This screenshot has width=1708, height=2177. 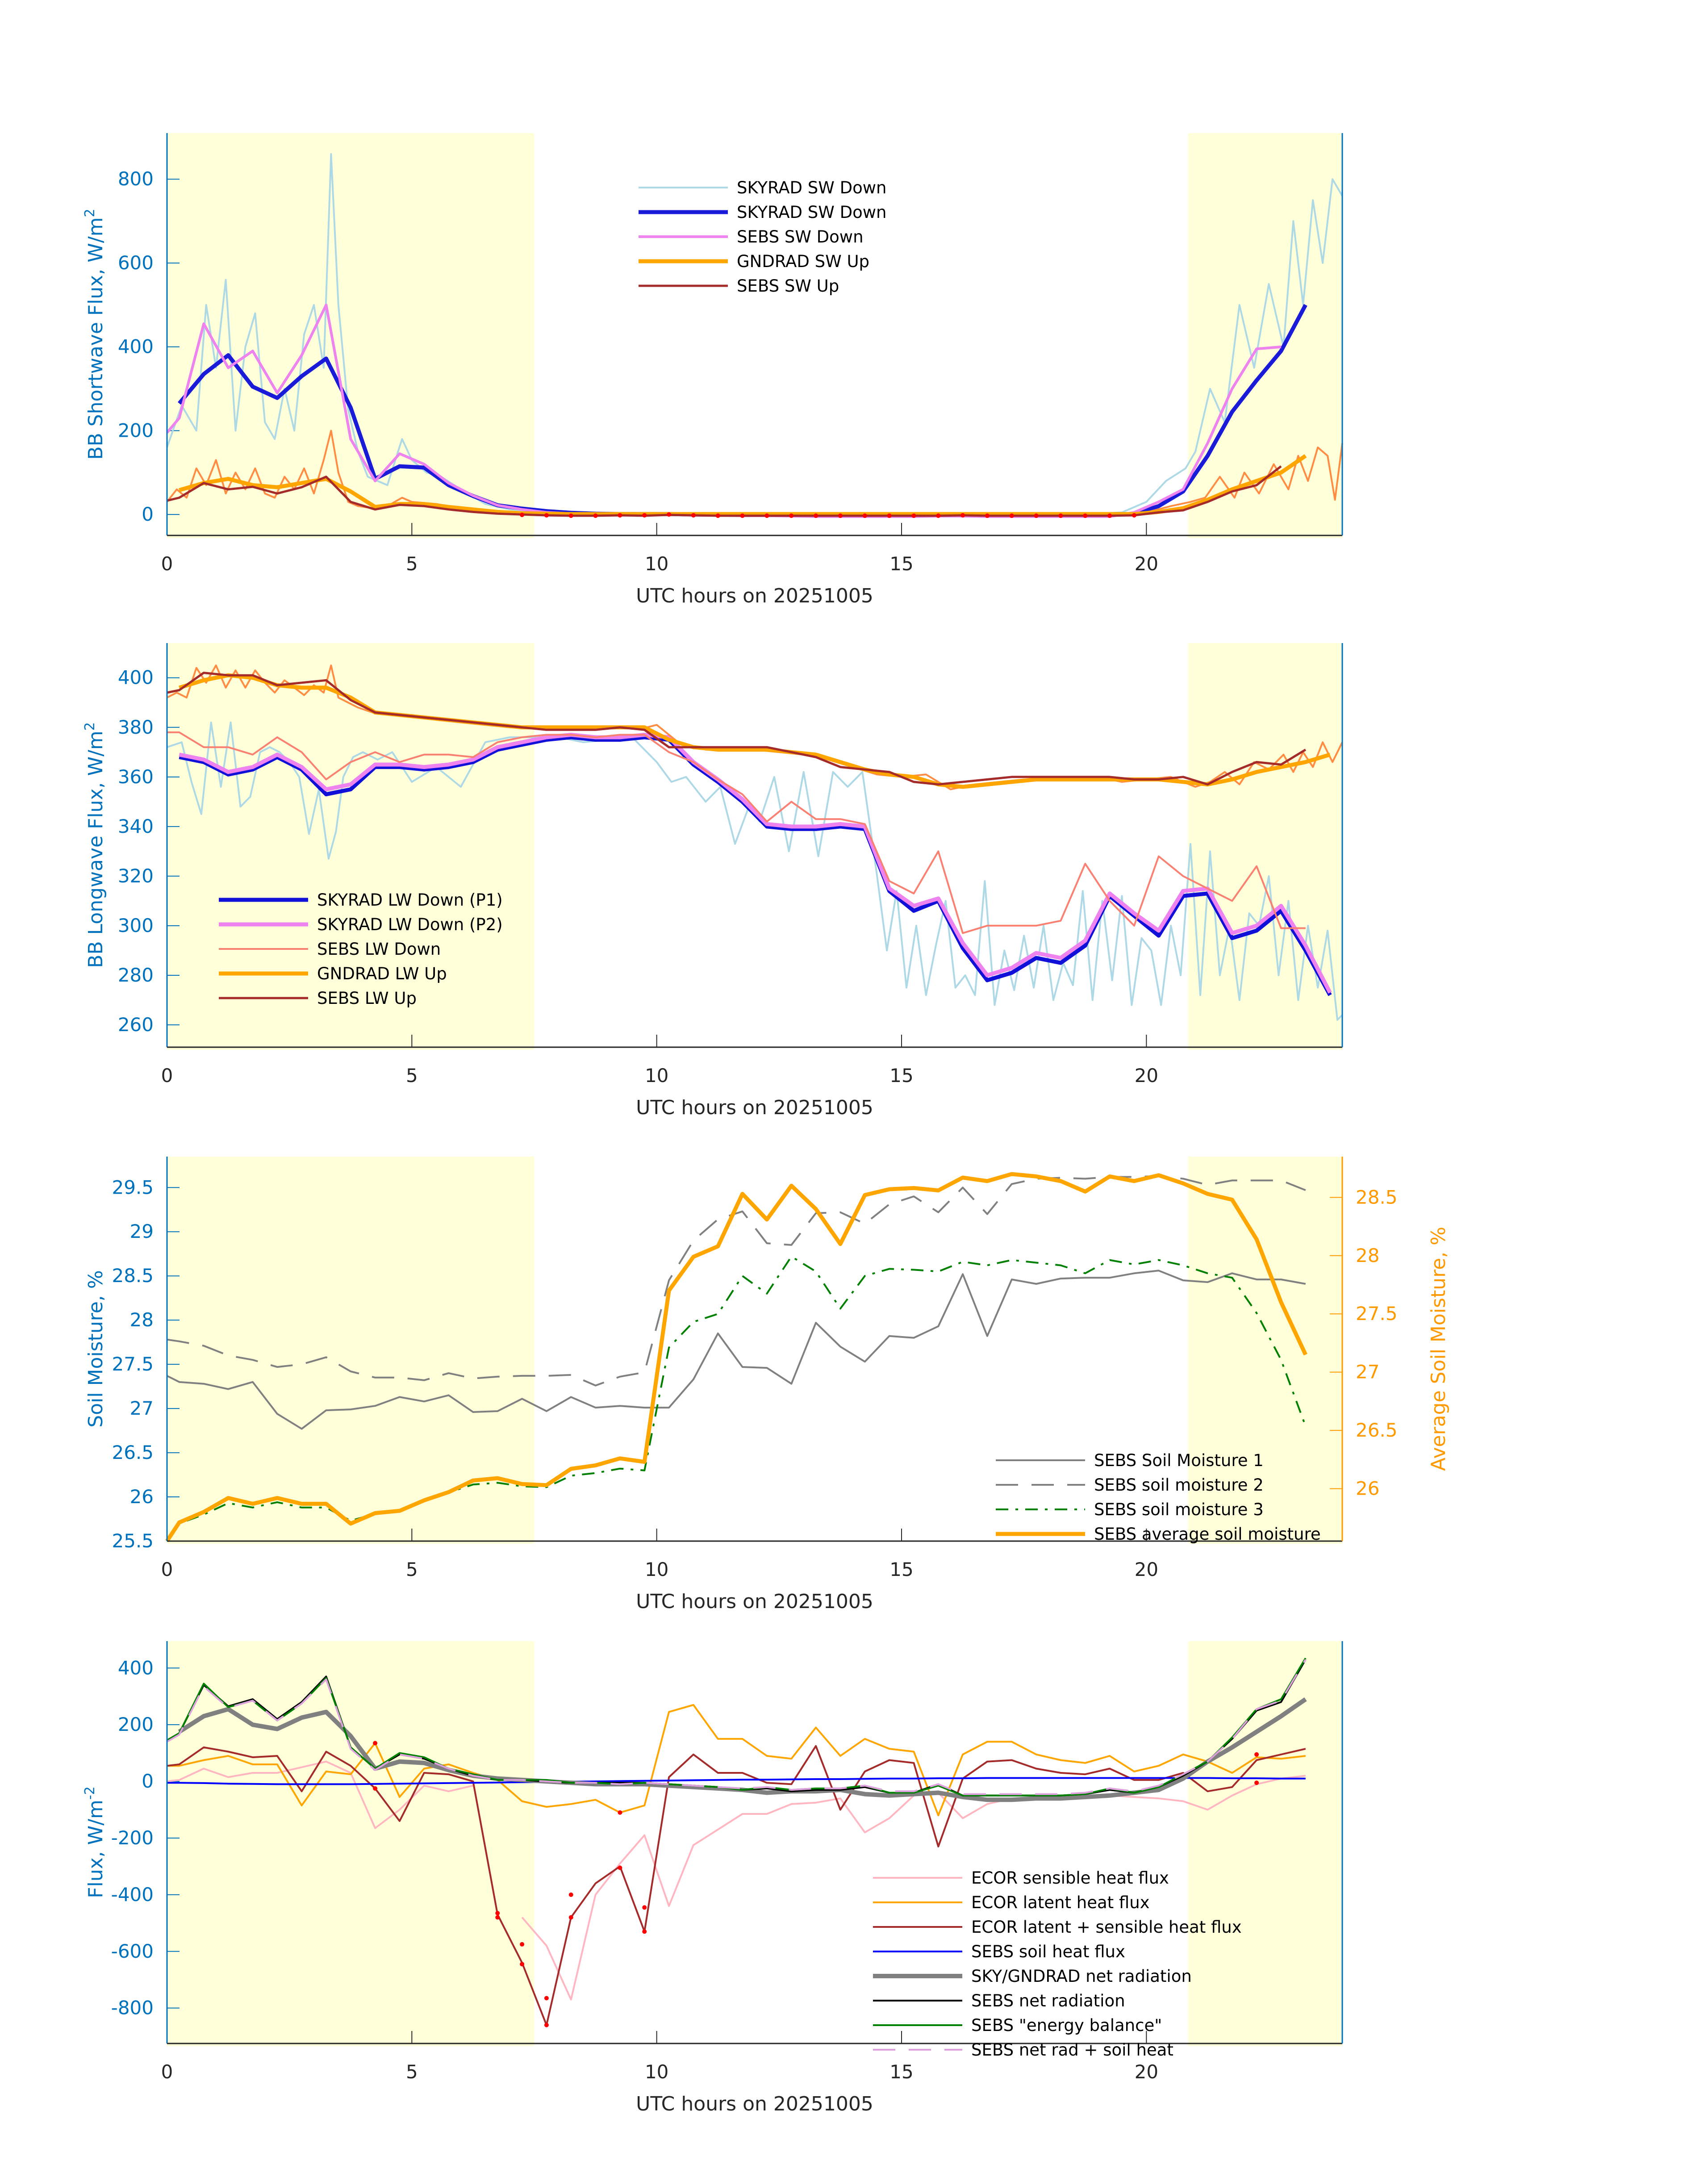 I want to click on series-line-sebs-average-soil-moisture, so click(x=736, y=1357).